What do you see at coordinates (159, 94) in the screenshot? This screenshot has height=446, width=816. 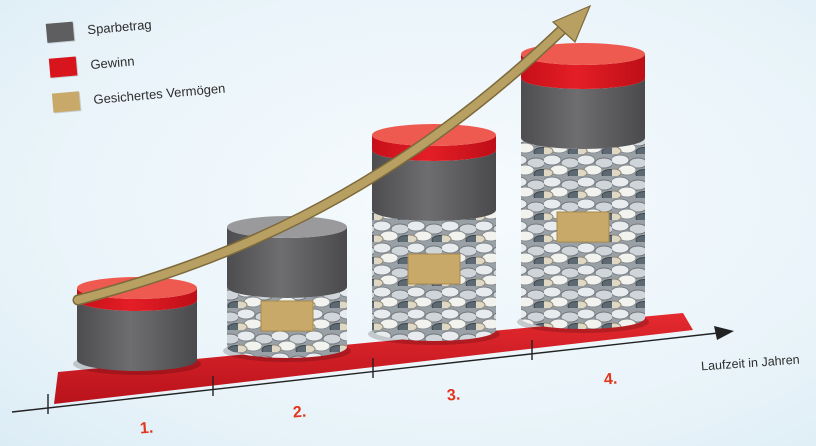 I see `legend-label: Gesichertes Vermögen` at bounding box center [159, 94].